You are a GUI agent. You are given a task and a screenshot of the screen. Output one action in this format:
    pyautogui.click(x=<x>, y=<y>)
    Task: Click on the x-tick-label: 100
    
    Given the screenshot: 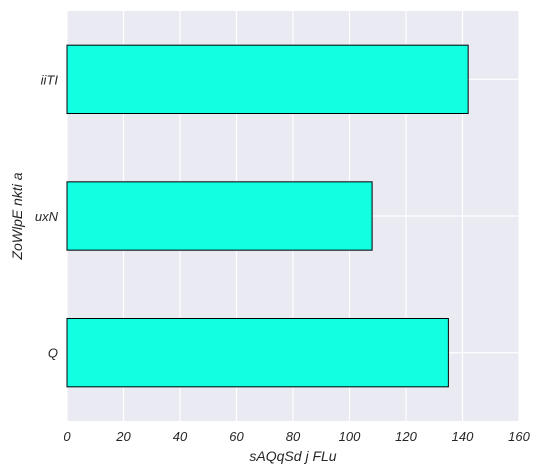 What is the action you would take?
    pyautogui.click(x=350, y=436)
    